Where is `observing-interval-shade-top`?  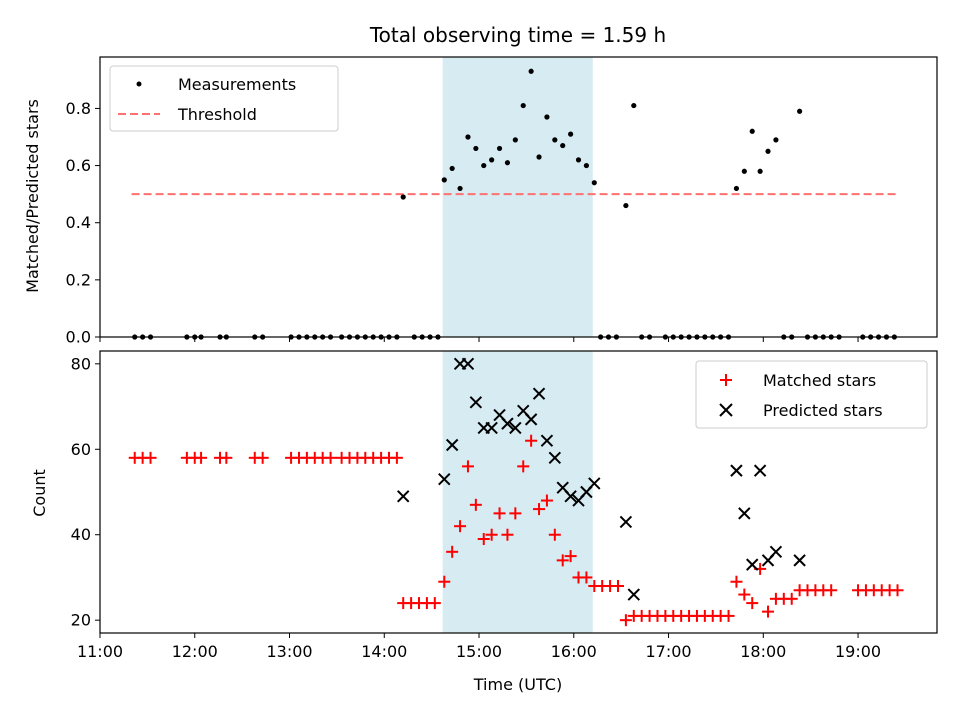
observing-interval-shade-top is located at coordinates (517, 197).